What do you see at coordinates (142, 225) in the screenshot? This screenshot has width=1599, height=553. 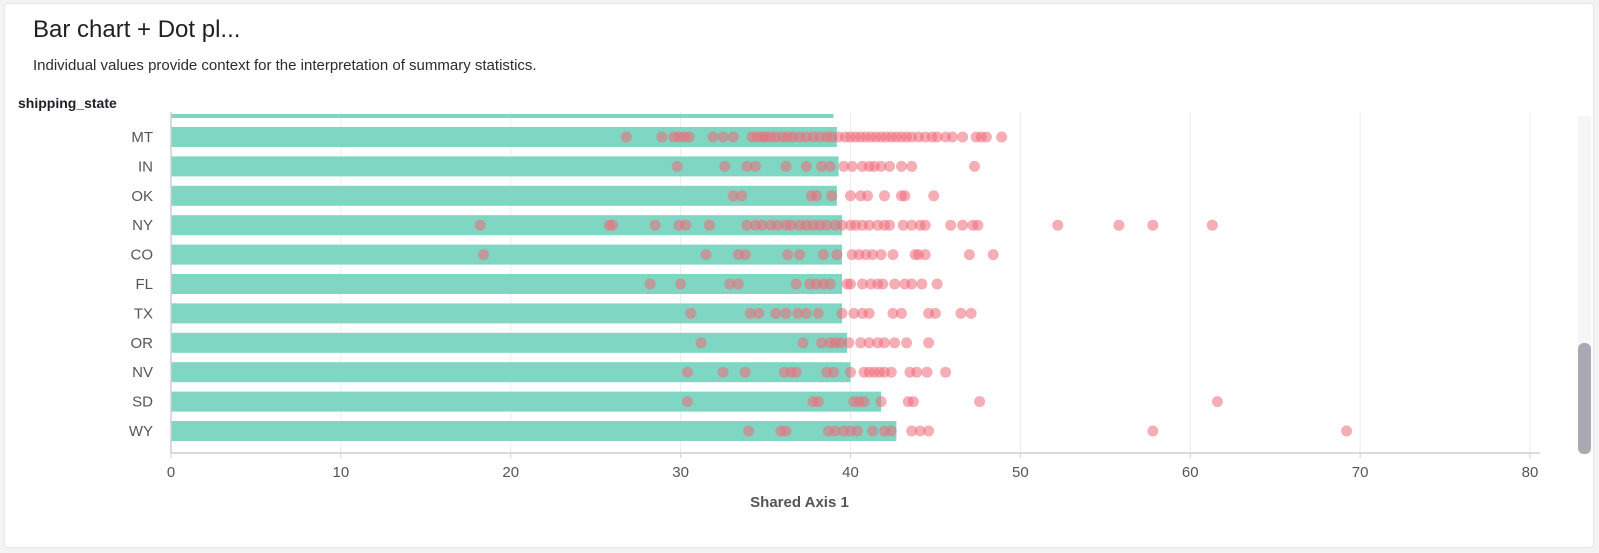 I see `category-label: NY` at bounding box center [142, 225].